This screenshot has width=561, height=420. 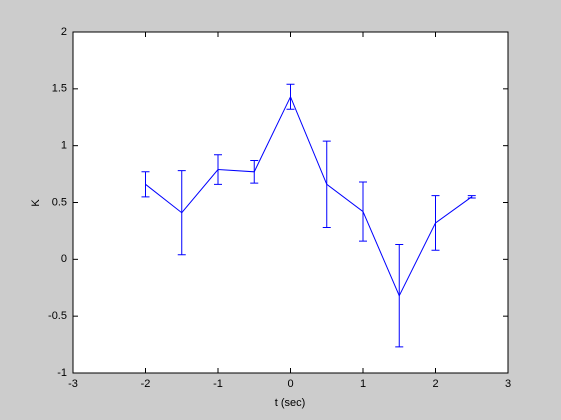 What do you see at coordinates (290, 403) in the screenshot?
I see `x-axis-label: t (sec)` at bounding box center [290, 403].